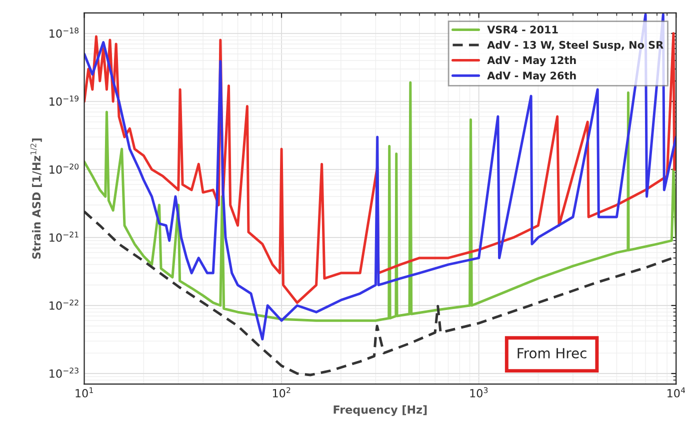  I want to click on y-tick-label: 10$^{−18}$, so click(64, 33).